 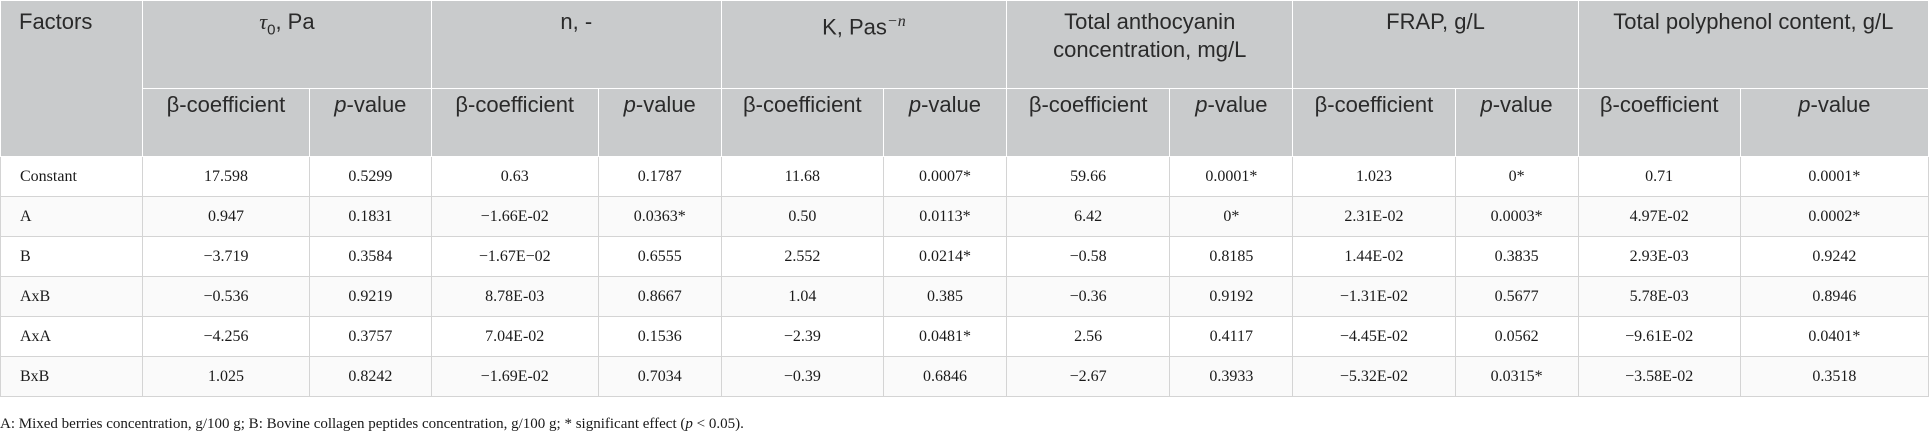 I want to click on header-total-polyphenol: Total polyphenol content, g/L, so click(x=1753, y=44).